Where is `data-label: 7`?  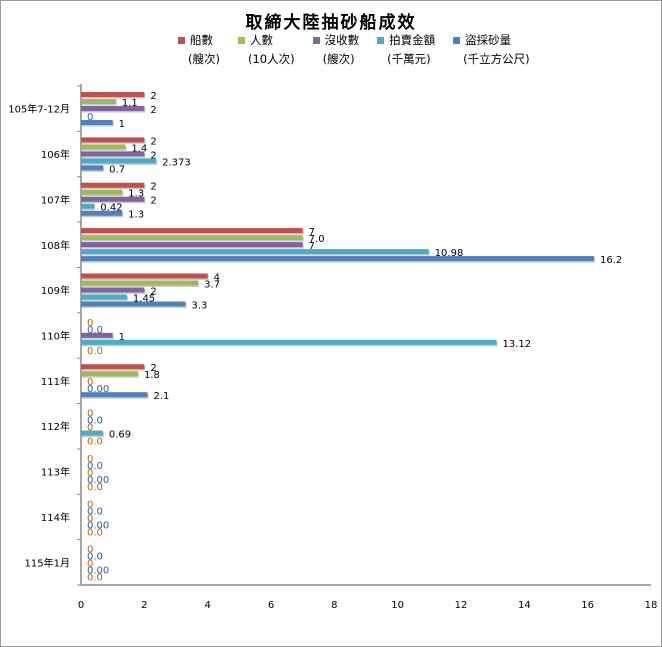 data-label: 7 is located at coordinates (312, 246).